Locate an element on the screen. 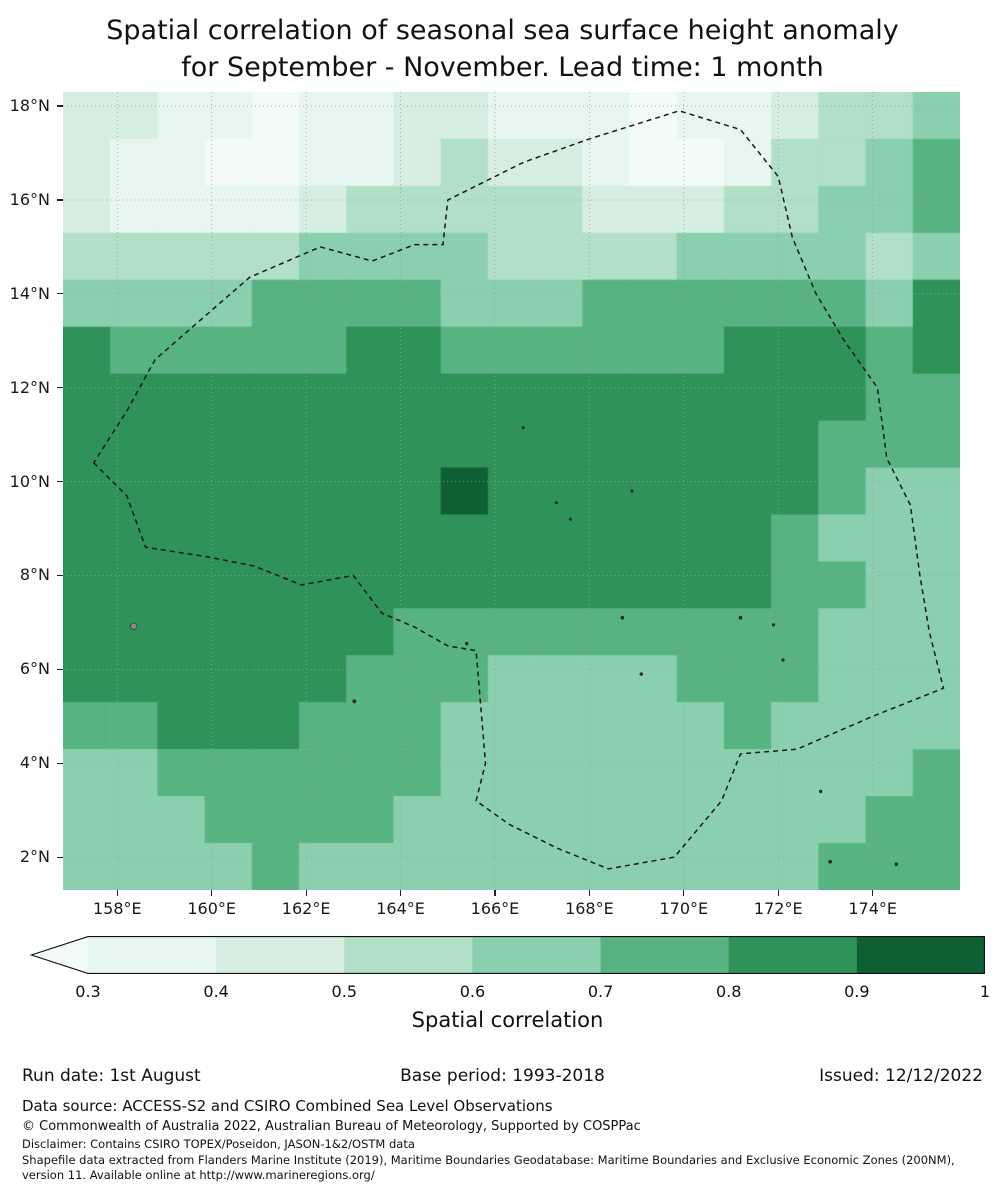 This screenshot has height=1185, width=1005. y-tick-label: 12°N is located at coordinates (29, 387).